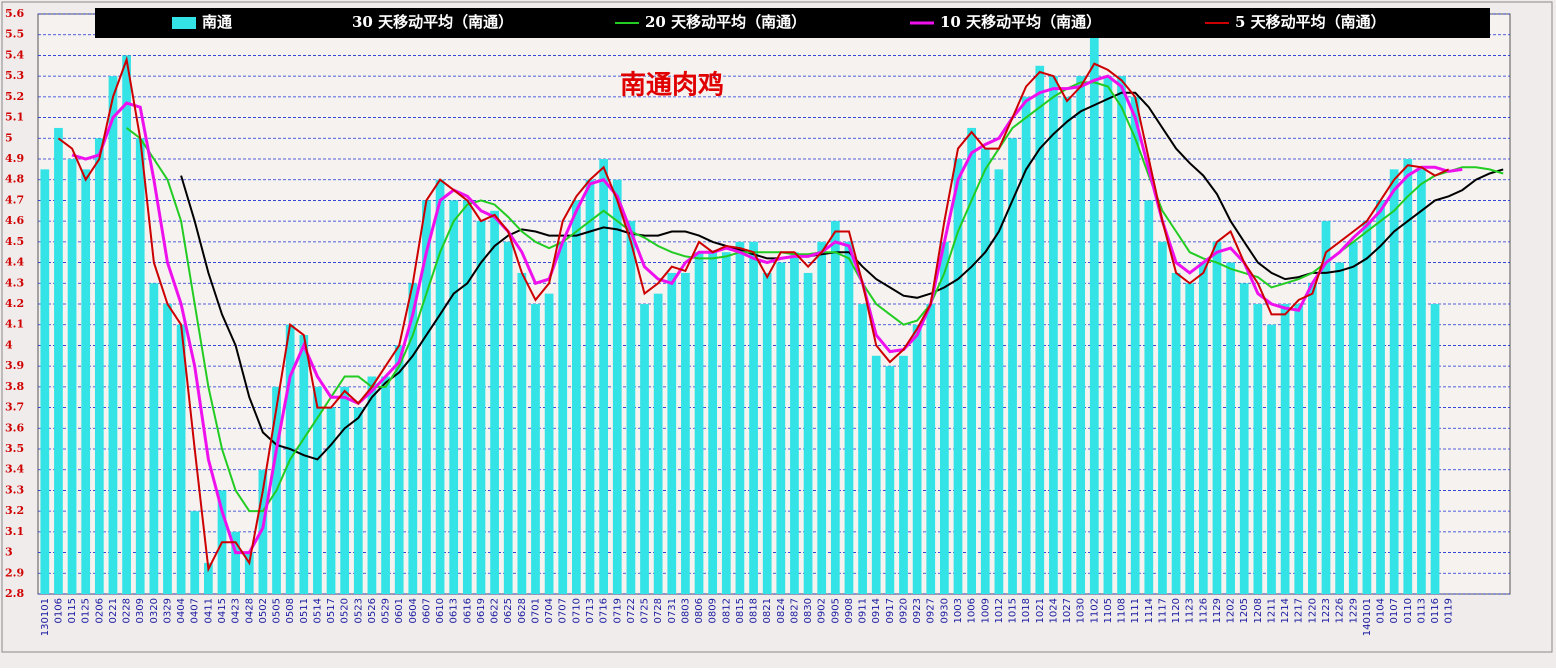 The image size is (1556, 672). I want to click on x-tick-label: 0827, so click(794, 610).